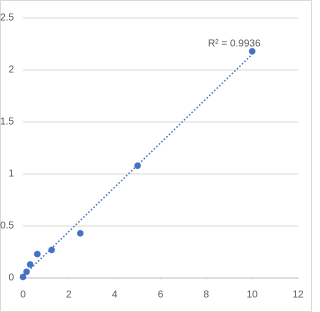 The width and height of the screenshot is (320, 312). Describe the element at coordinates (7, 18) in the screenshot. I see `y-tick-label: 2.5` at that location.